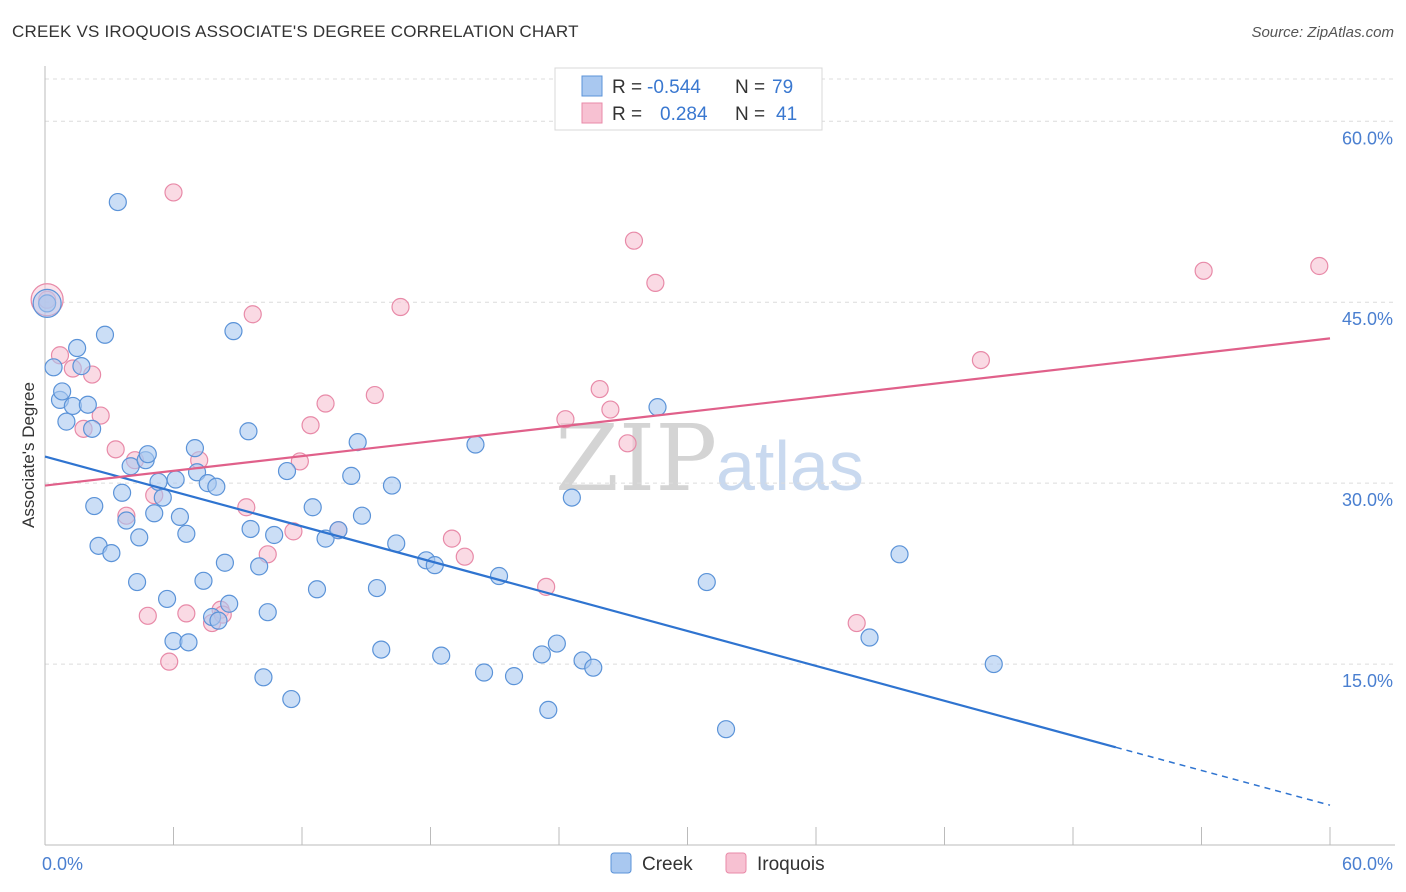 This screenshot has width=1406, height=892. I want to click on y-tick-label: 60.0%, so click(1367, 138).